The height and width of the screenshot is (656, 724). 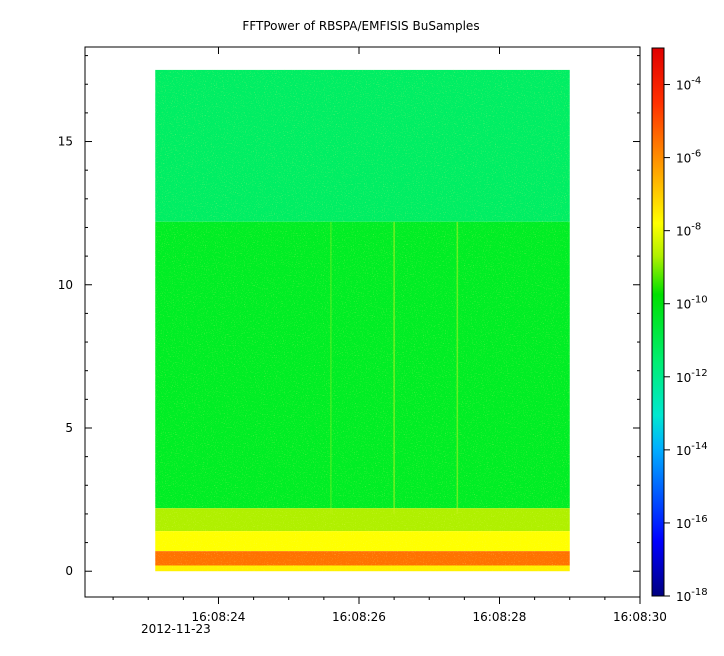 I want to click on y-tick-label: 10, so click(x=65, y=285).